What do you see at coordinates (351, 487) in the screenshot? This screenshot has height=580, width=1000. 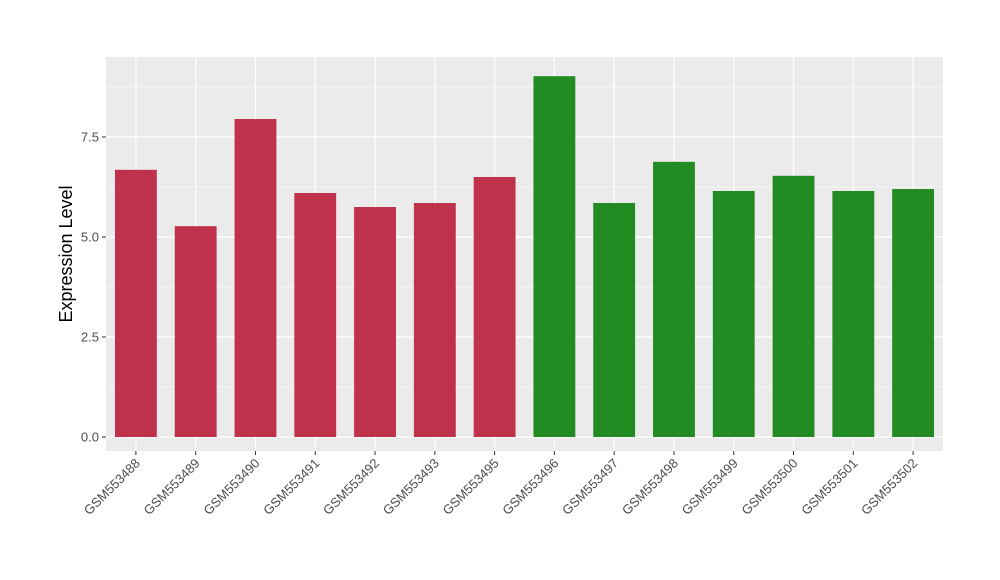 I see `x-tick-label: GSM553492` at bounding box center [351, 487].